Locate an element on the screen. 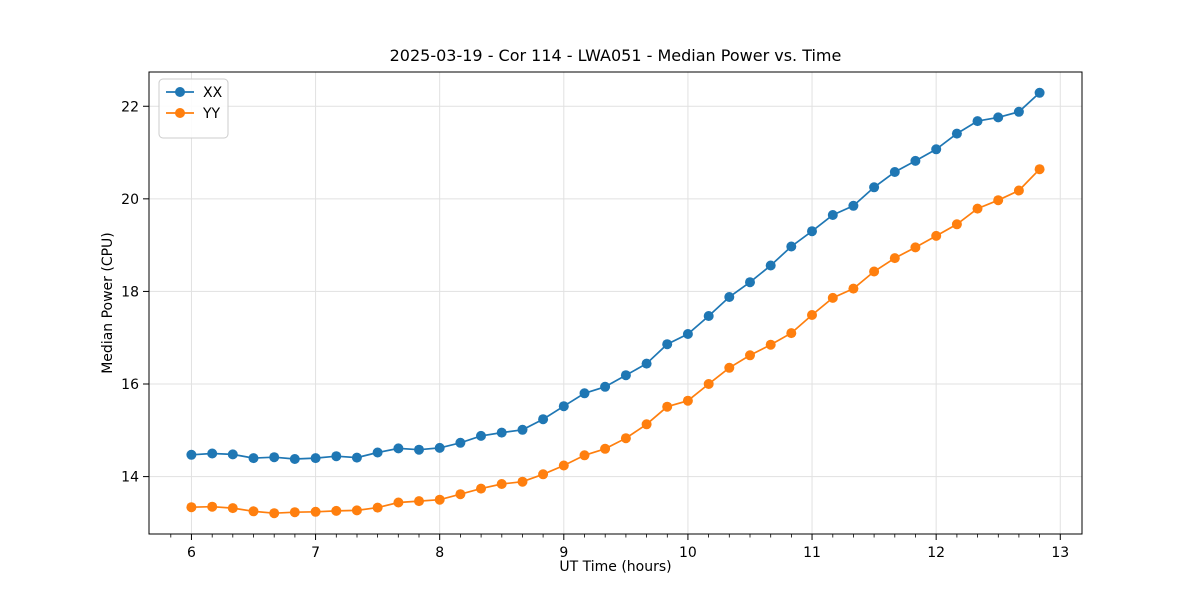 This screenshot has height=600, width=1200. x-tick-label: 11 is located at coordinates (812, 553).